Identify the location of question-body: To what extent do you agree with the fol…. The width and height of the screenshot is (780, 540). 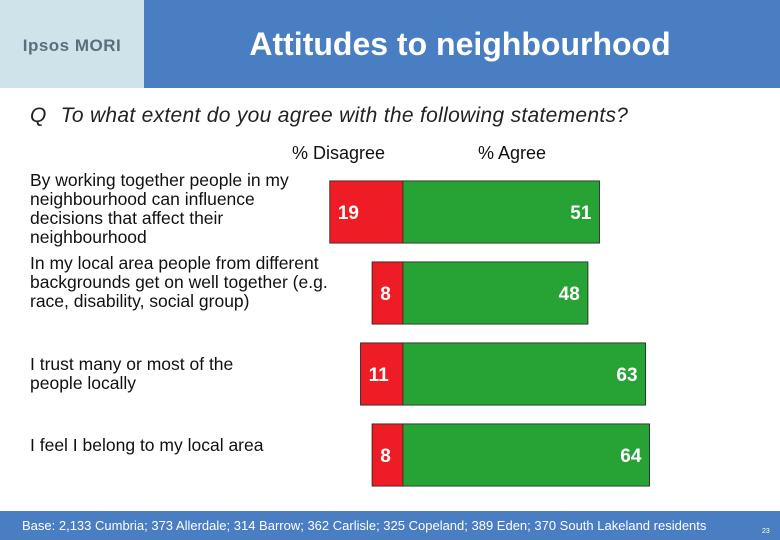
(344, 115).